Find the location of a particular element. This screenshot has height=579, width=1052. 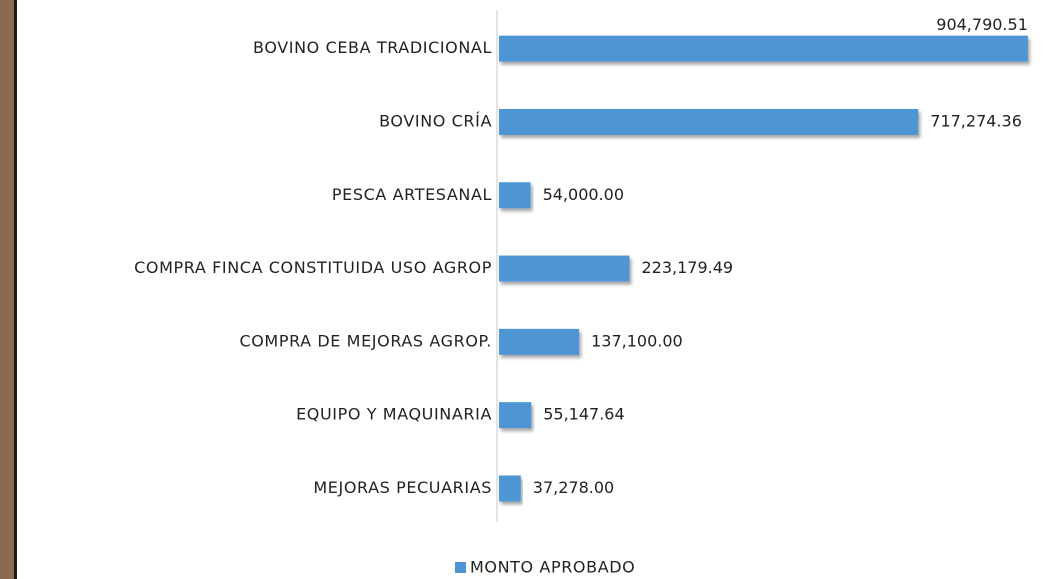

frame-edge is located at coordinates (15, 289).